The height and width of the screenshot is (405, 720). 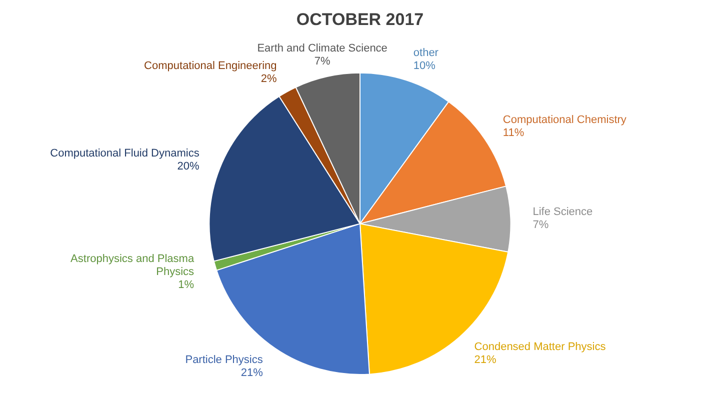 I want to click on slice-label: Computational Fluid Dynamics, so click(x=125, y=154).